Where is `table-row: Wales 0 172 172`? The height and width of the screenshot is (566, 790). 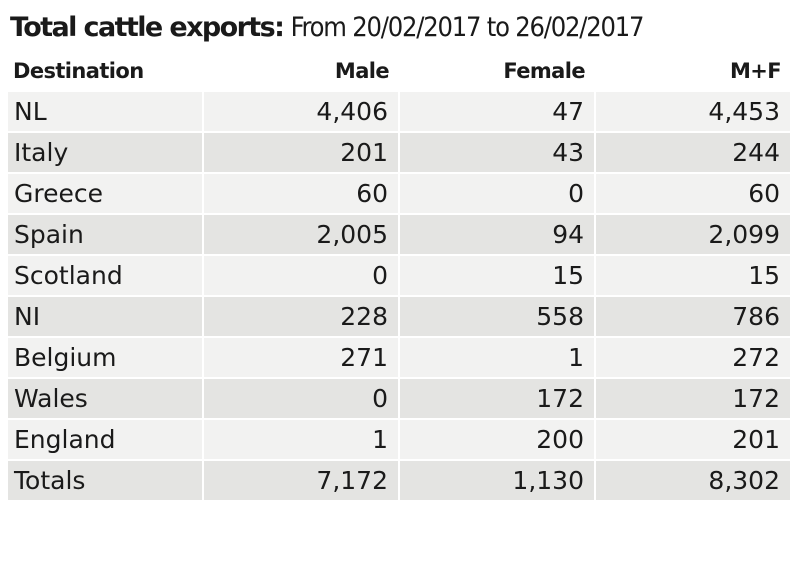
table-row: Wales 0 172 172 is located at coordinates (398, 398).